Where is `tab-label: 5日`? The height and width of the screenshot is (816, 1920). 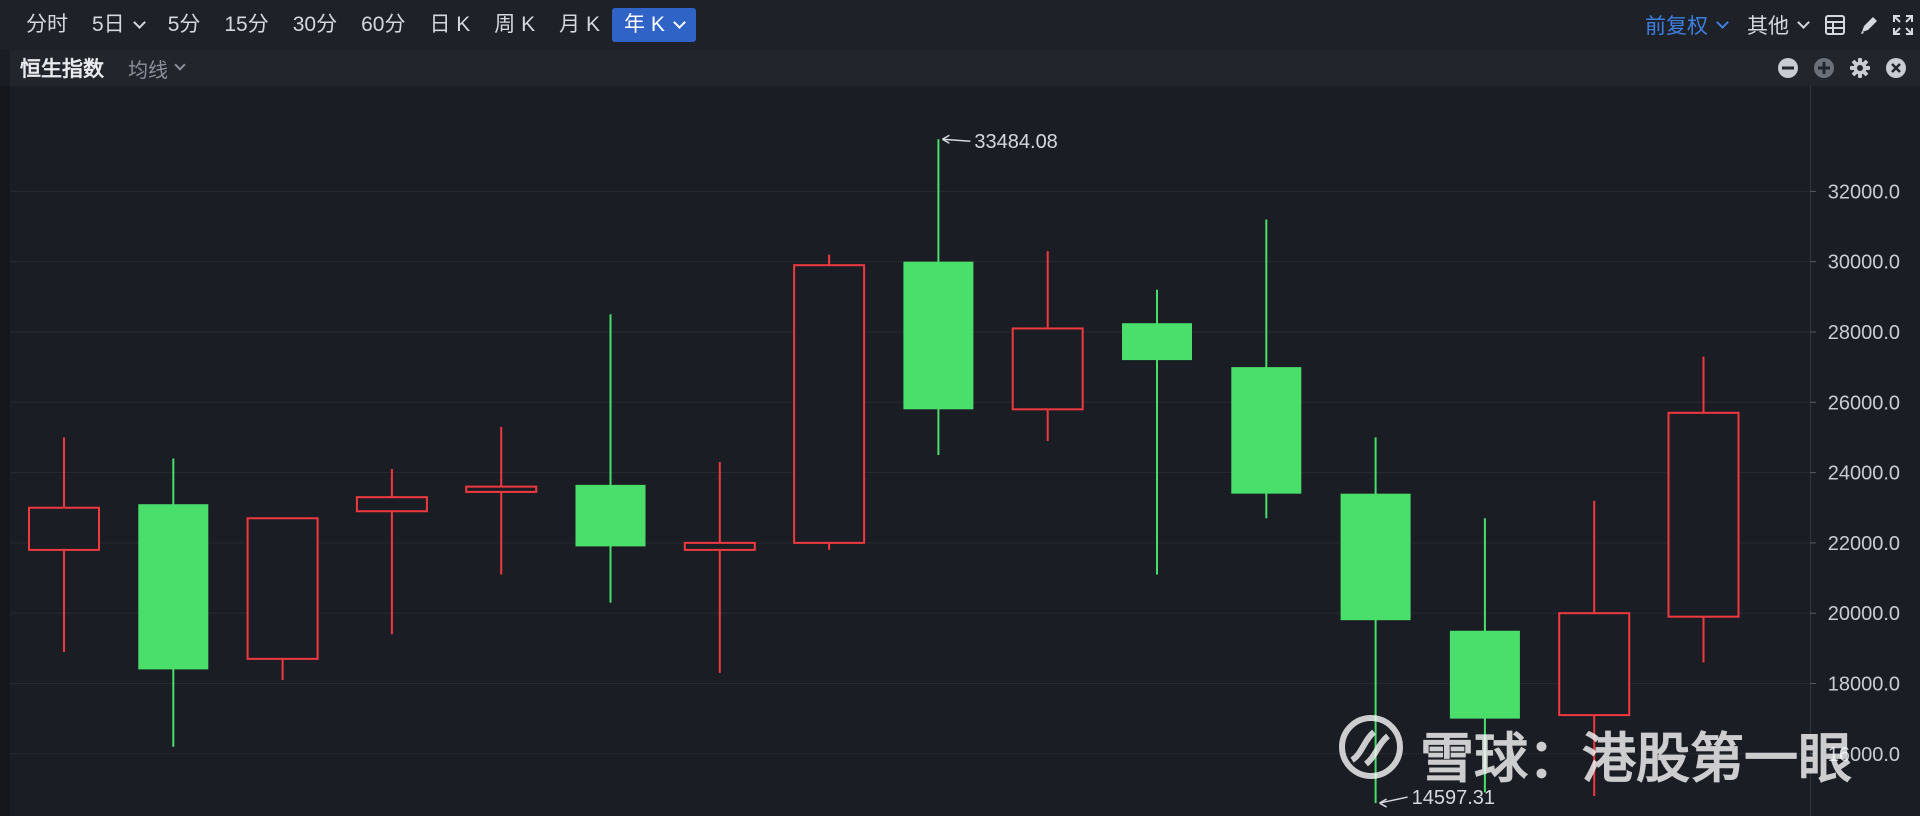
tab-label: 5日 is located at coordinates (108, 24).